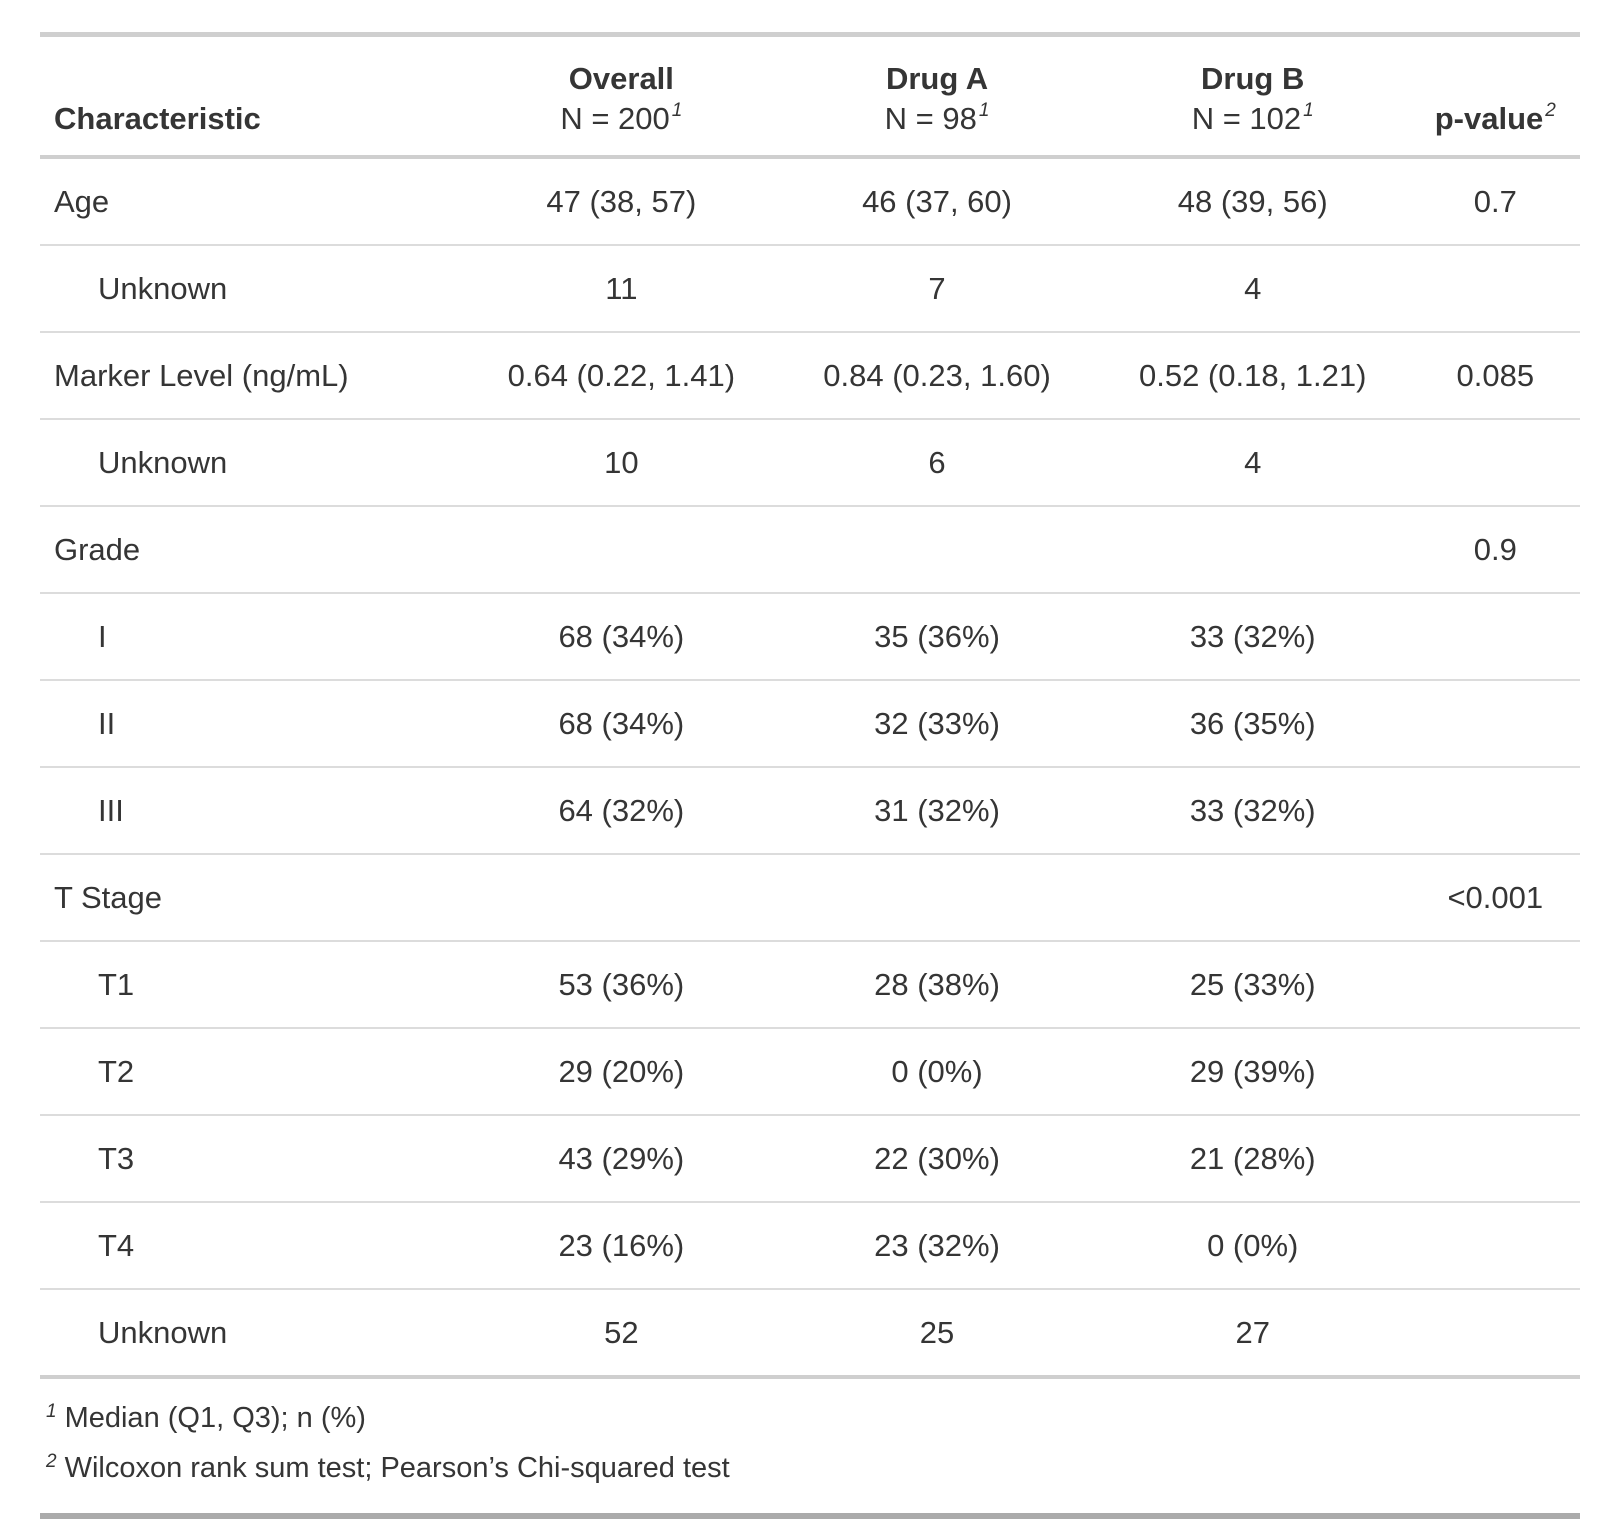  Describe the element at coordinates (51, 1411) in the screenshot. I see `footnote-1-marker: 1` at that location.